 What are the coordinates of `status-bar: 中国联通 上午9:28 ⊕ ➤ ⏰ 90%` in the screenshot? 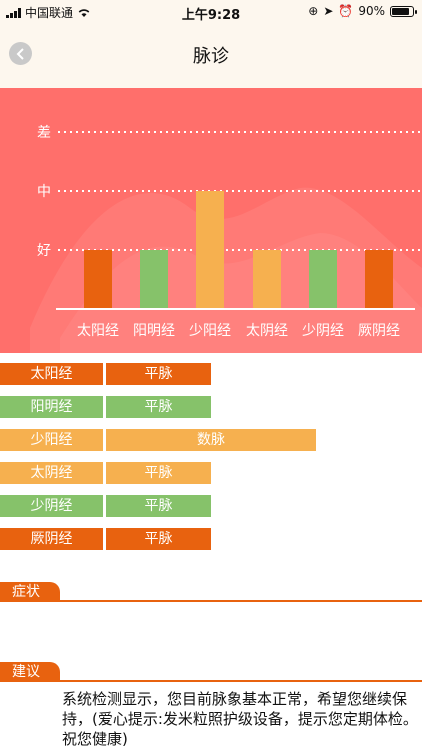 It's located at (211, 12).